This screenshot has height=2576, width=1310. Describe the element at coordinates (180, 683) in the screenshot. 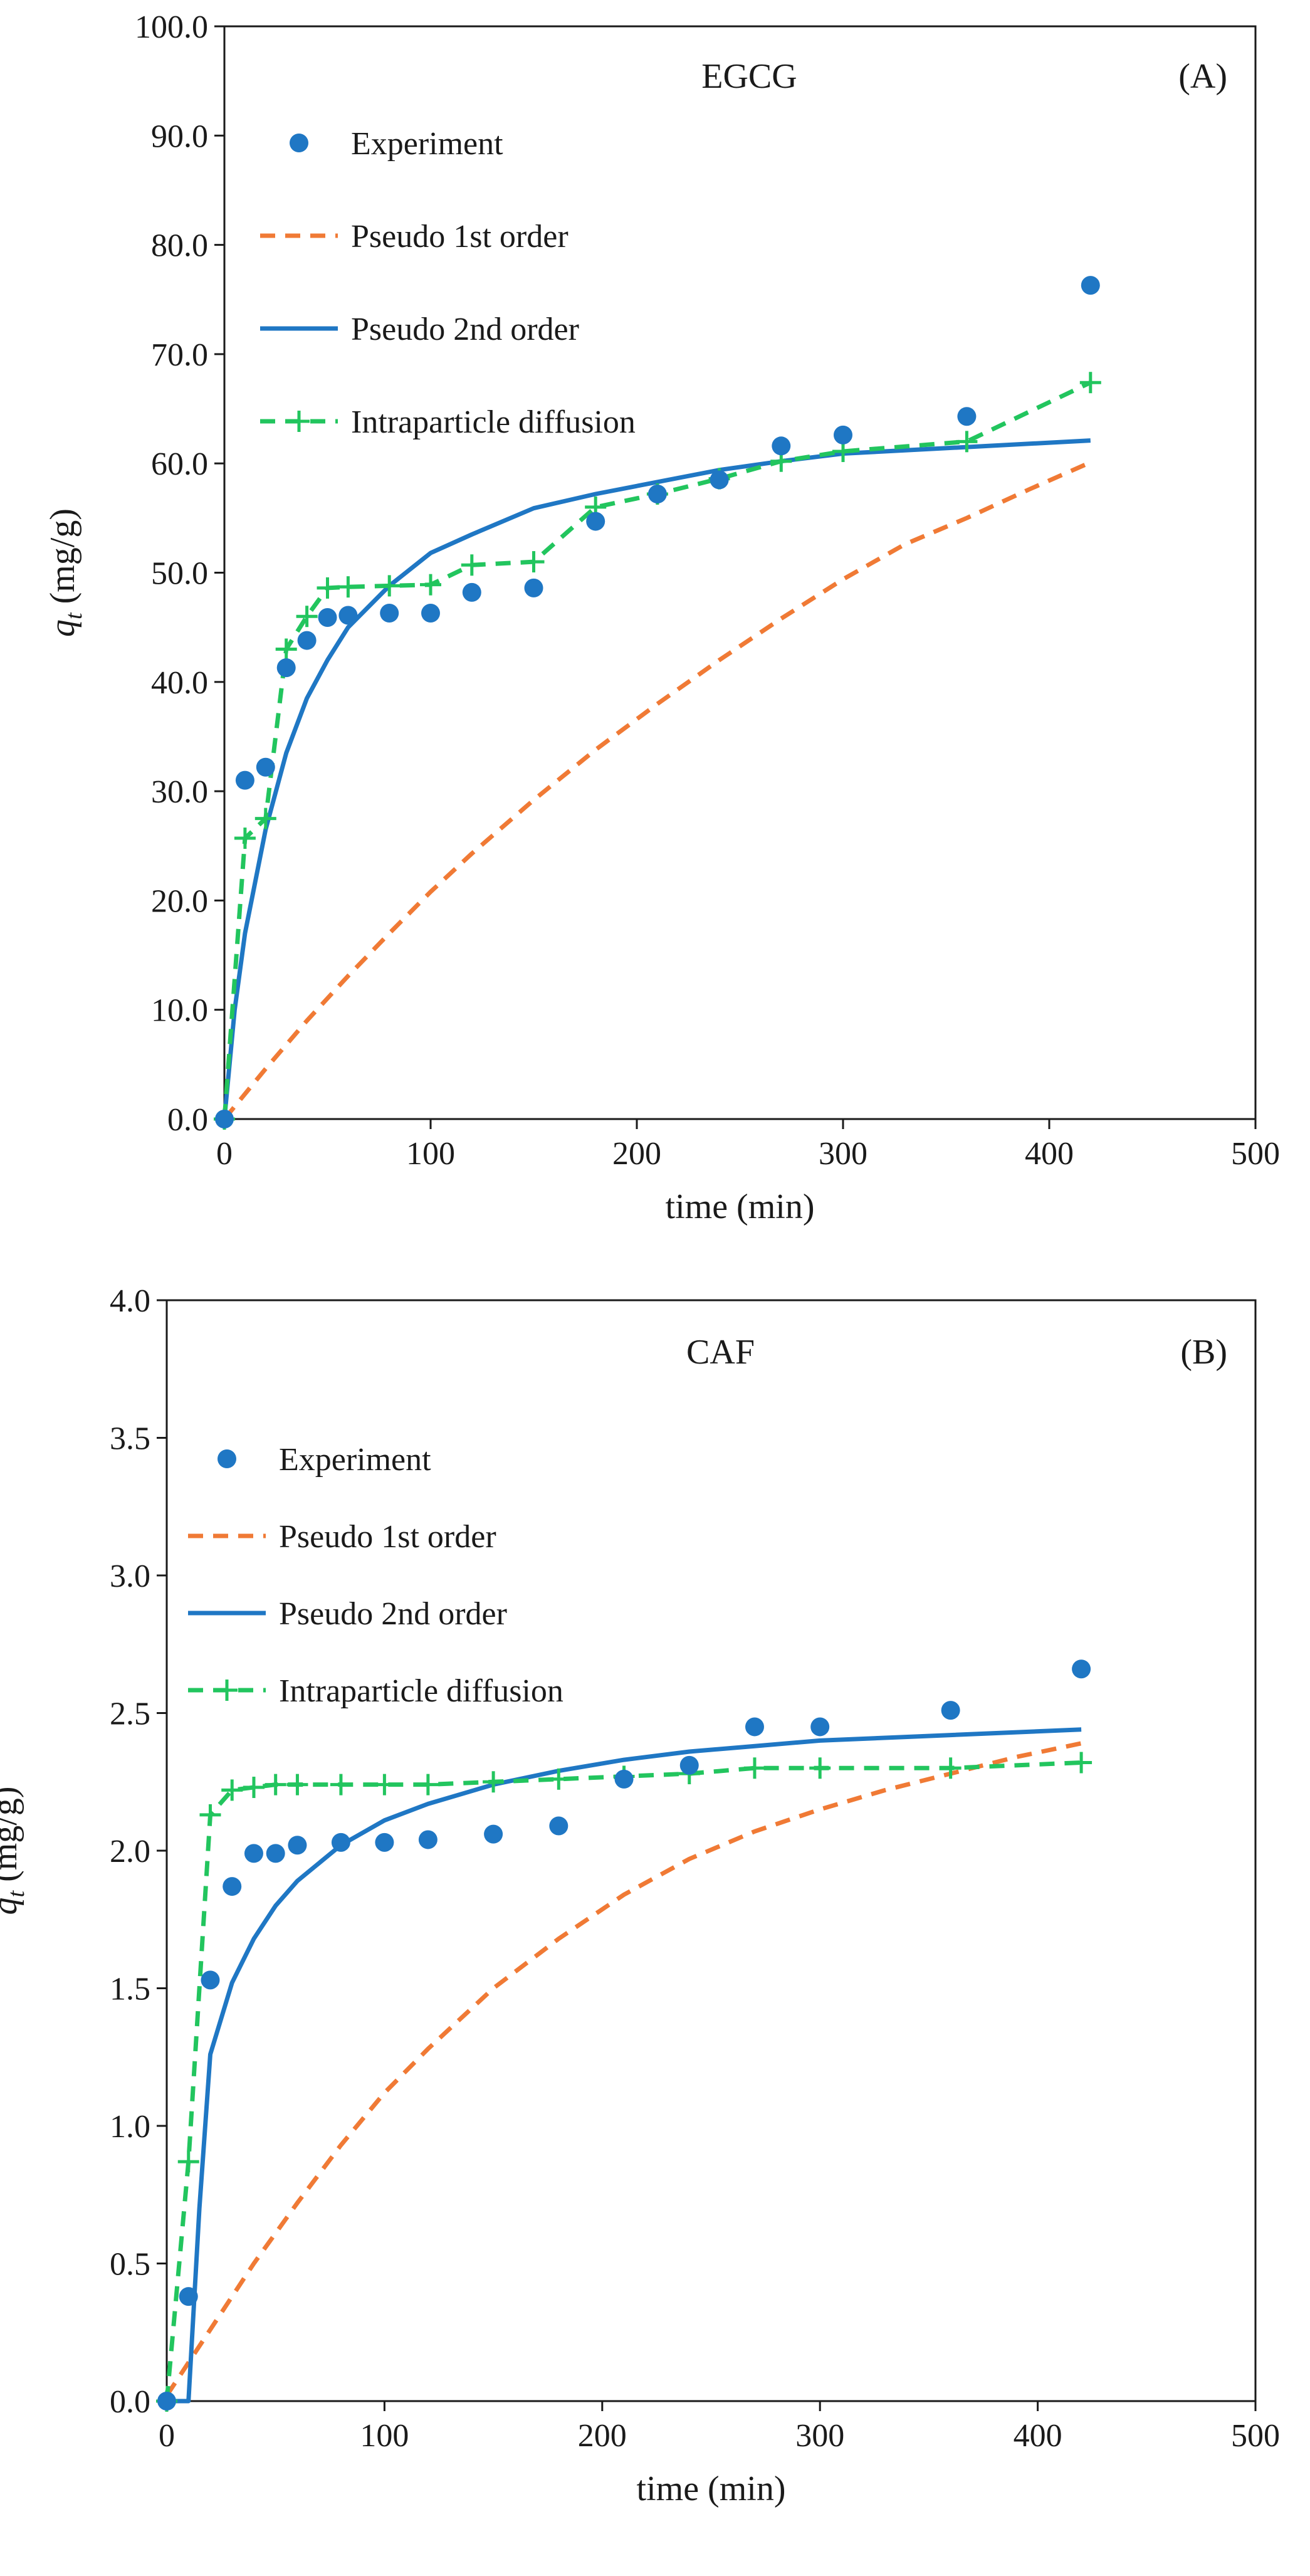

I see `panel-a-y-tick-label: 40.0` at that location.